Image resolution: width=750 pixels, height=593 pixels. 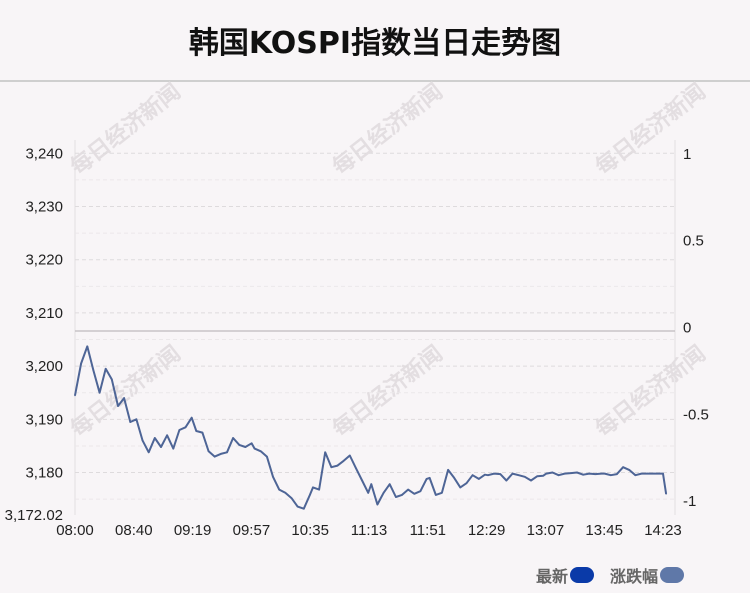 What do you see at coordinates (375, 81) in the screenshot?
I see `title-divider` at bounding box center [375, 81].